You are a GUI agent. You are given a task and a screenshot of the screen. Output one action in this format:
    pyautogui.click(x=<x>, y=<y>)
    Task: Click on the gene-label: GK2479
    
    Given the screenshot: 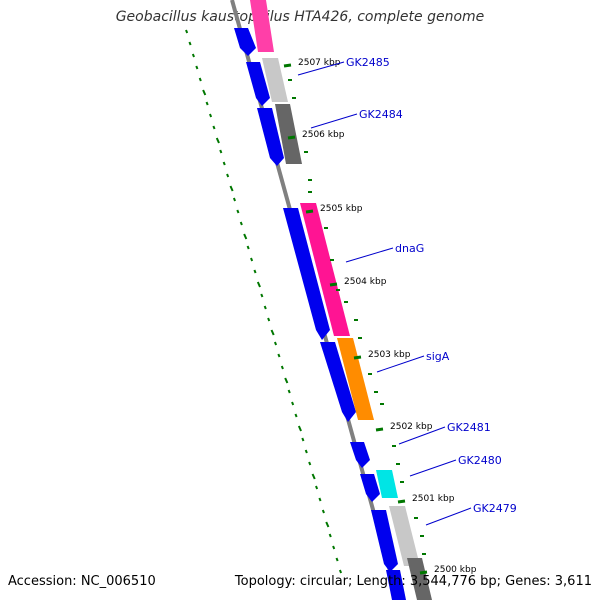 What is the action you would take?
    pyautogui.click(x=495, y=508)
    